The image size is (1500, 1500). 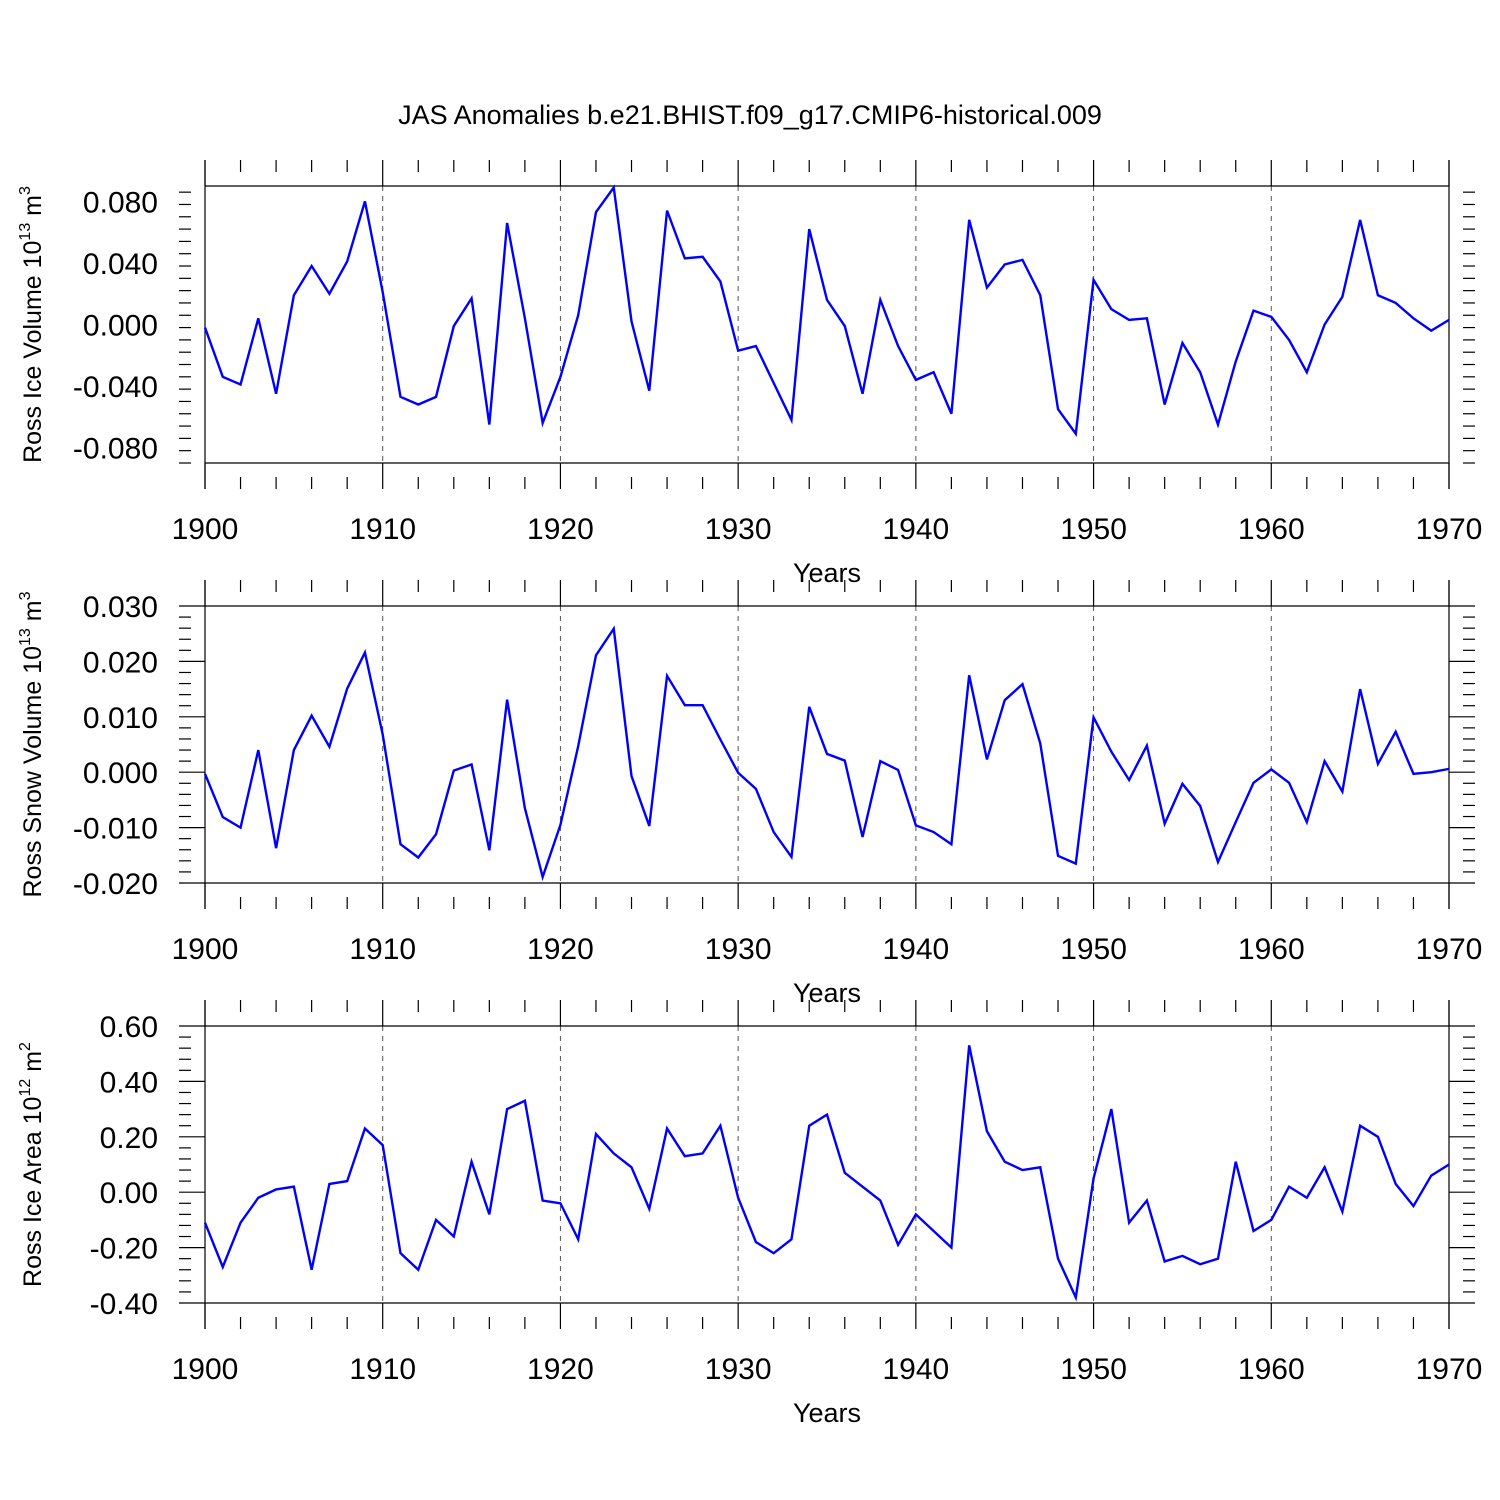 I want to click on series-line, so click(x=826, y=1173).